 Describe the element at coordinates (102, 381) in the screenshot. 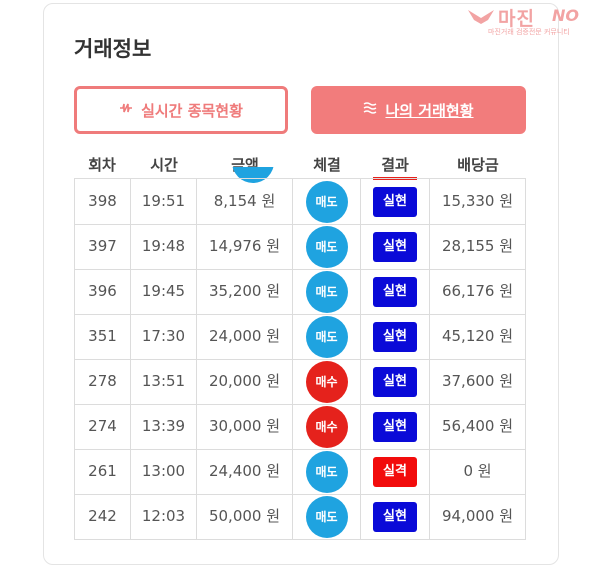

I see `cell-round: 278` at that location.